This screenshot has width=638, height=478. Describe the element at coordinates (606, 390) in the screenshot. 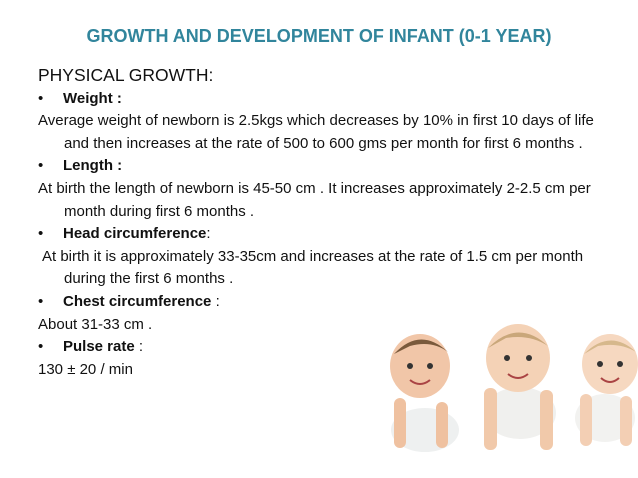

I see `baby-right` at that location.